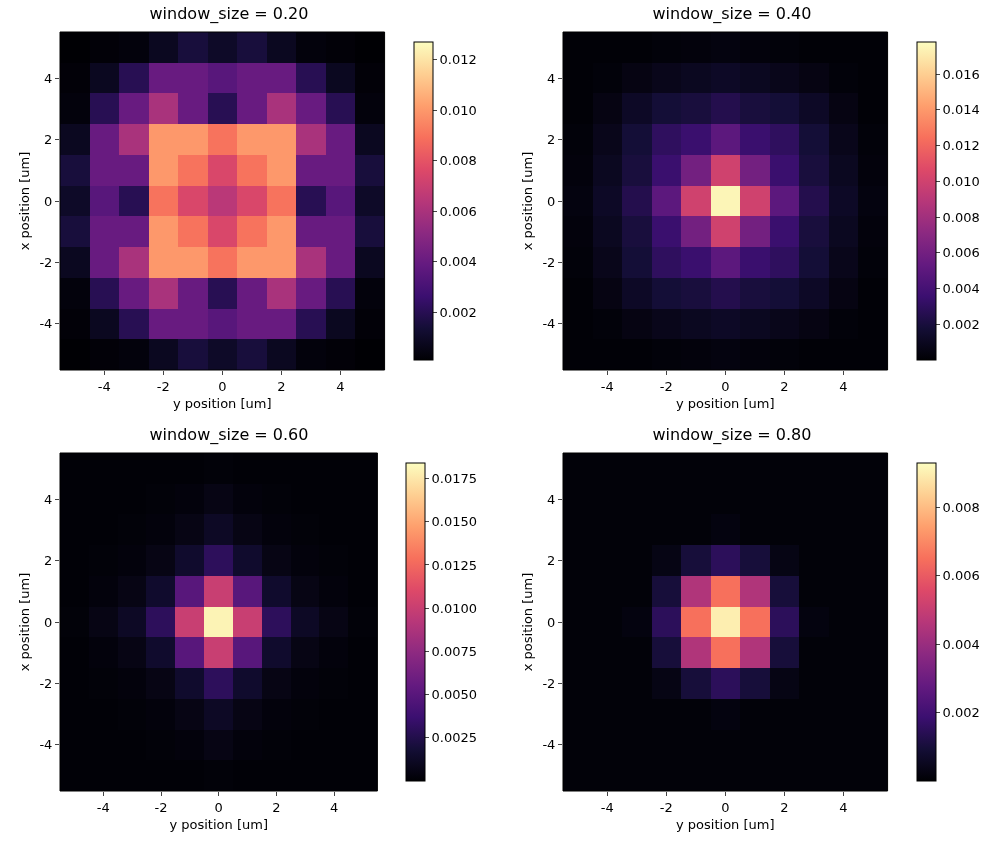  Describe the element at coordinates (454, 522) in the screenshot. I see `color-bar-label: 0.0150` at that location.